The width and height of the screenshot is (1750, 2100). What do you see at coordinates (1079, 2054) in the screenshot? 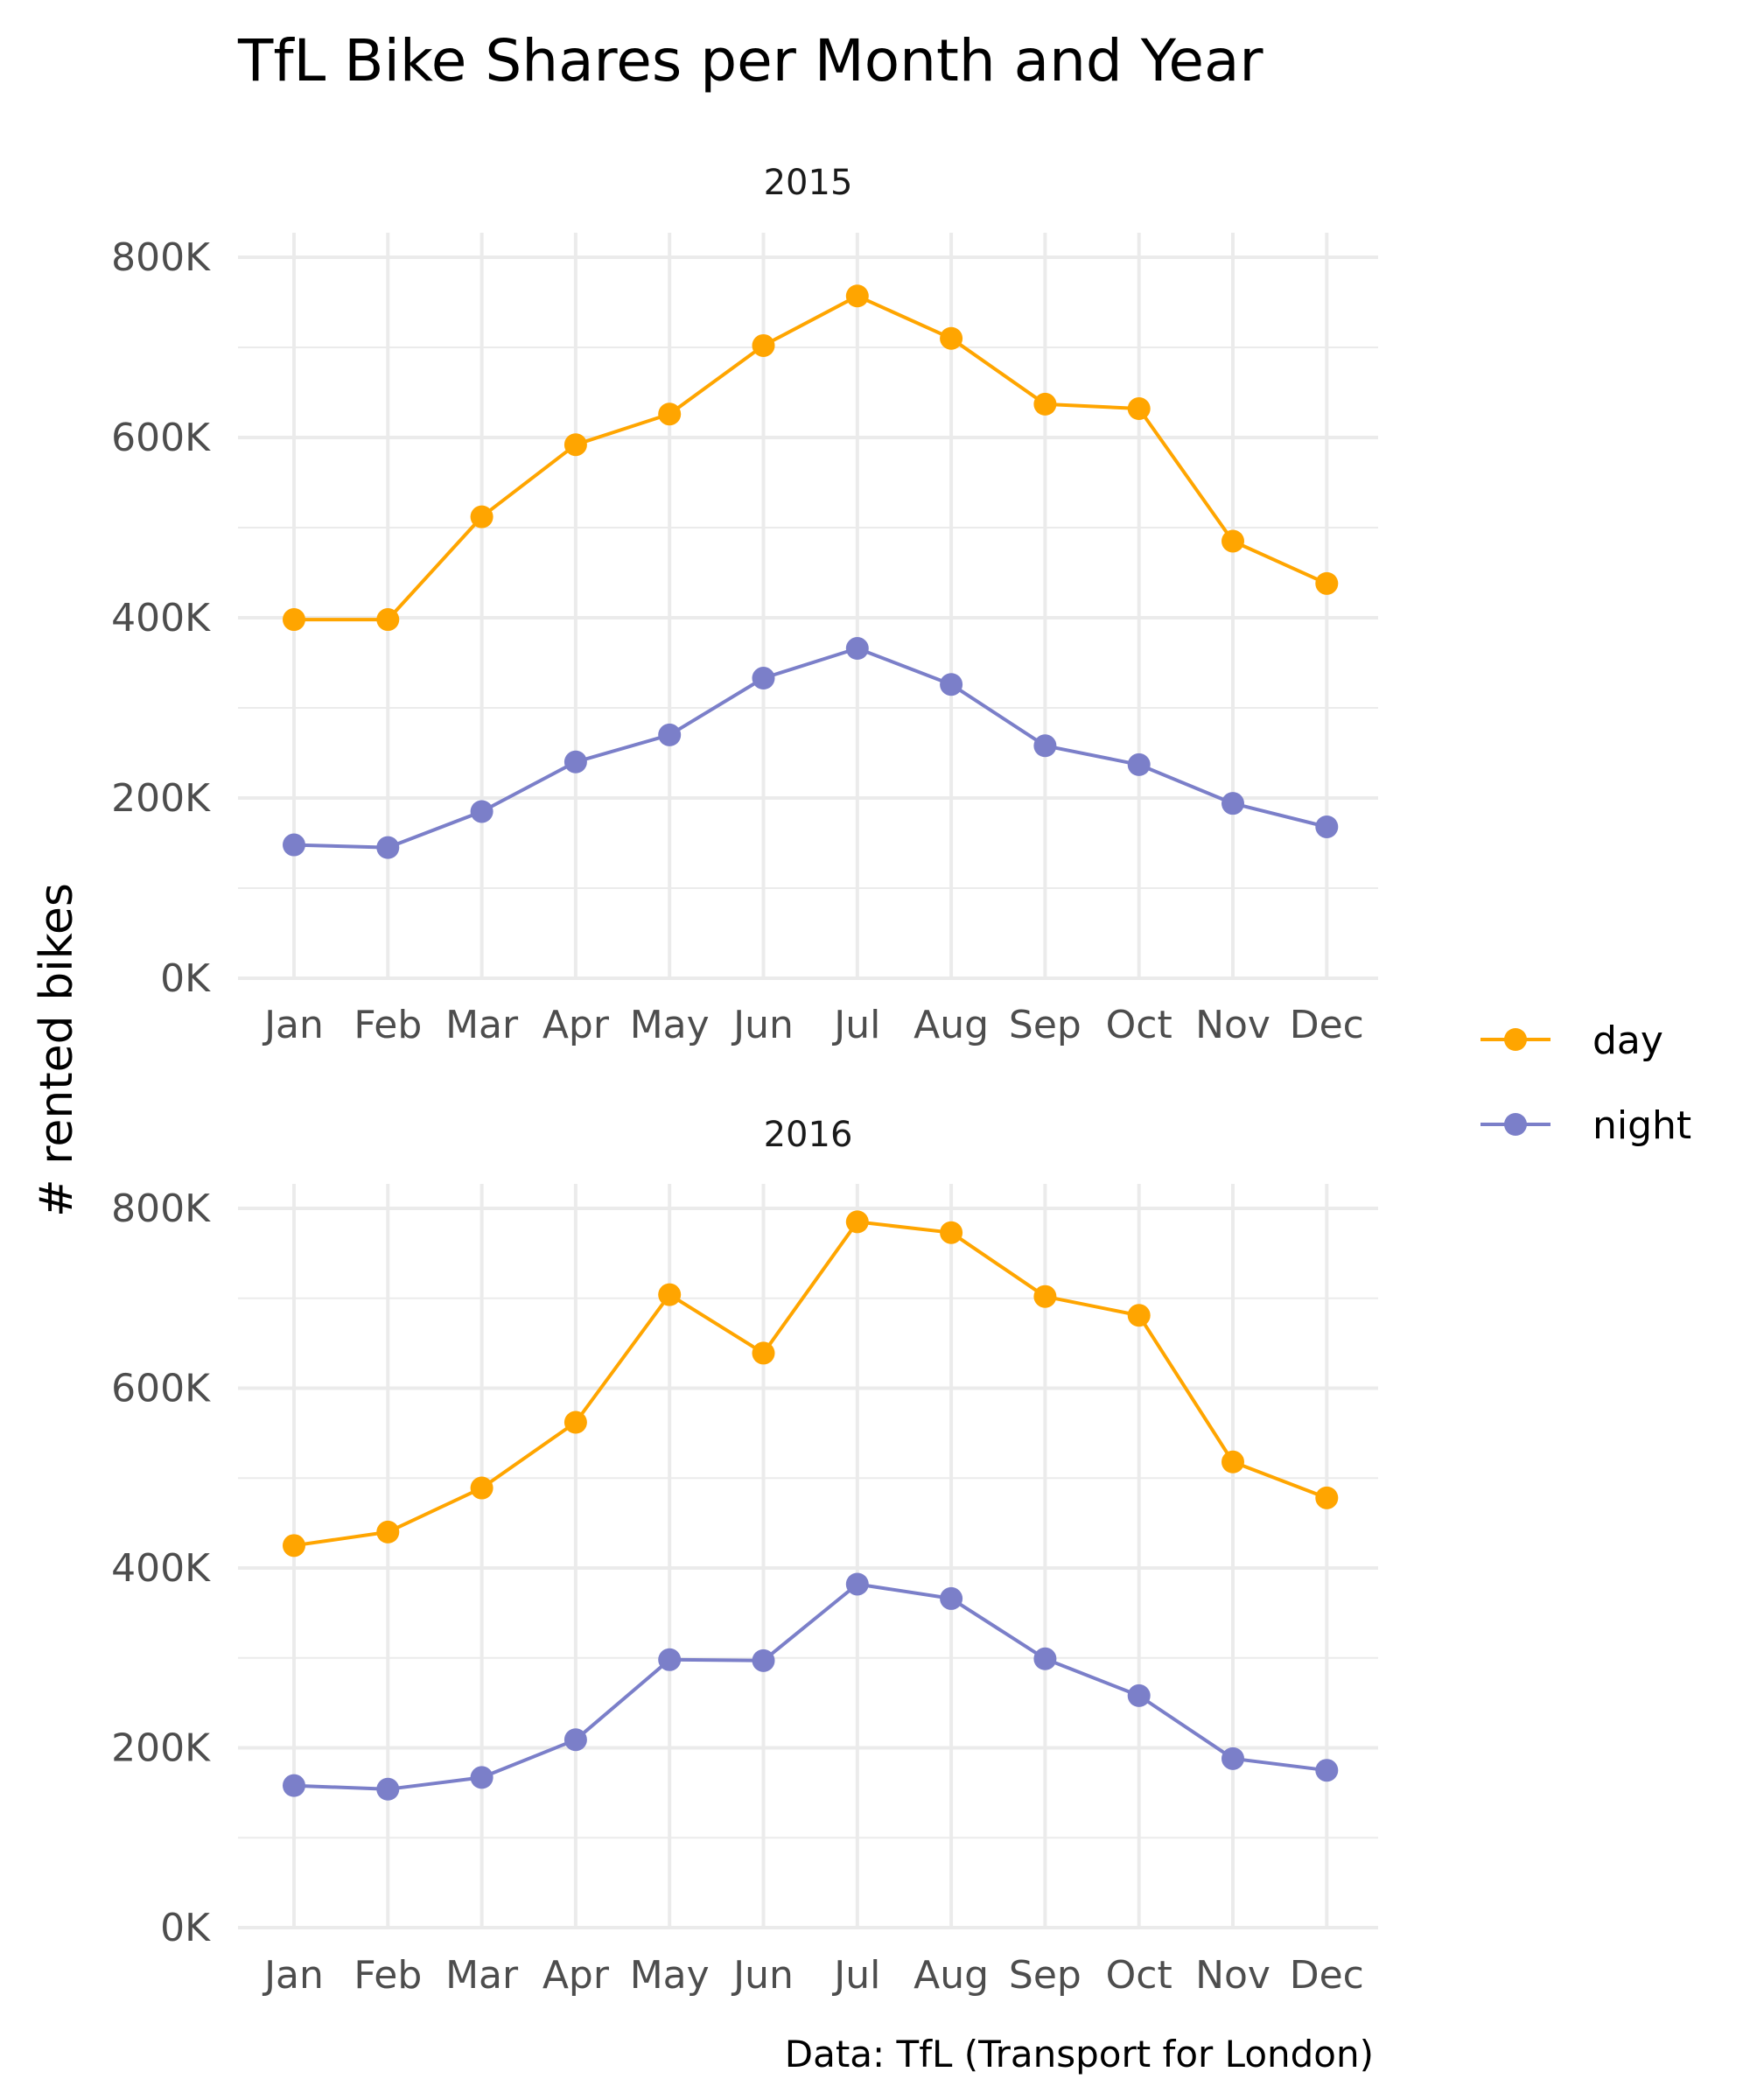
I see `chart-caption: Data: TfL (Transport for London)` at bounding box center [1079, 2054].